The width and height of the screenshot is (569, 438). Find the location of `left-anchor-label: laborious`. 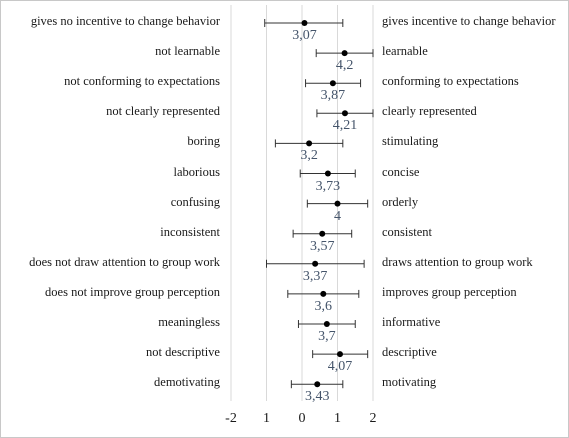

left-anchor-label: laborious is located at coordinates (196, 171).